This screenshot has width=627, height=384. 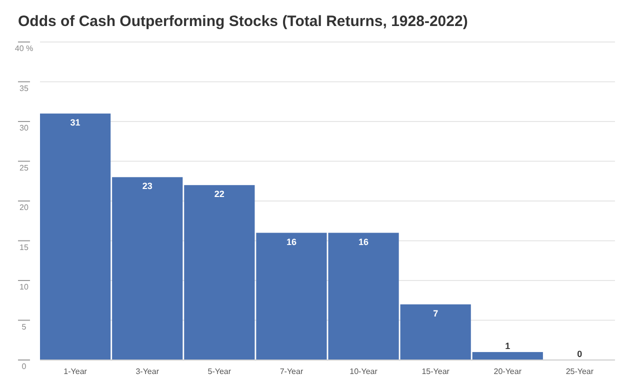 What do you see at coordinates (24, 366) in the screenshot?
I see `y-tick-label: 0` at bounding box center [24, 366].